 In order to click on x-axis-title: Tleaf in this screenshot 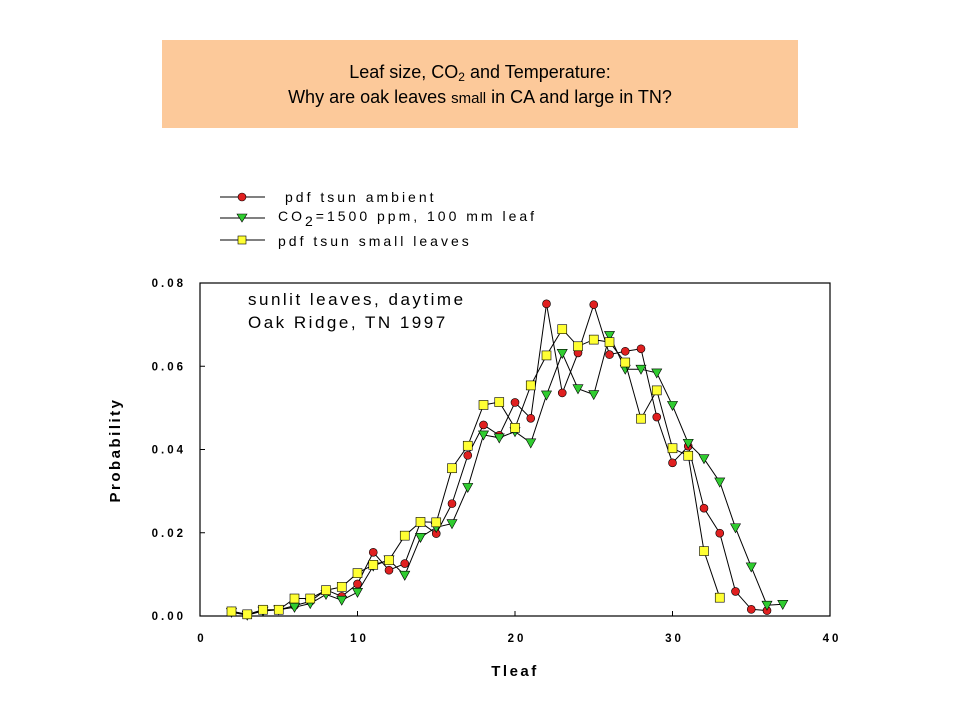, I will do `click(515, 671)`.